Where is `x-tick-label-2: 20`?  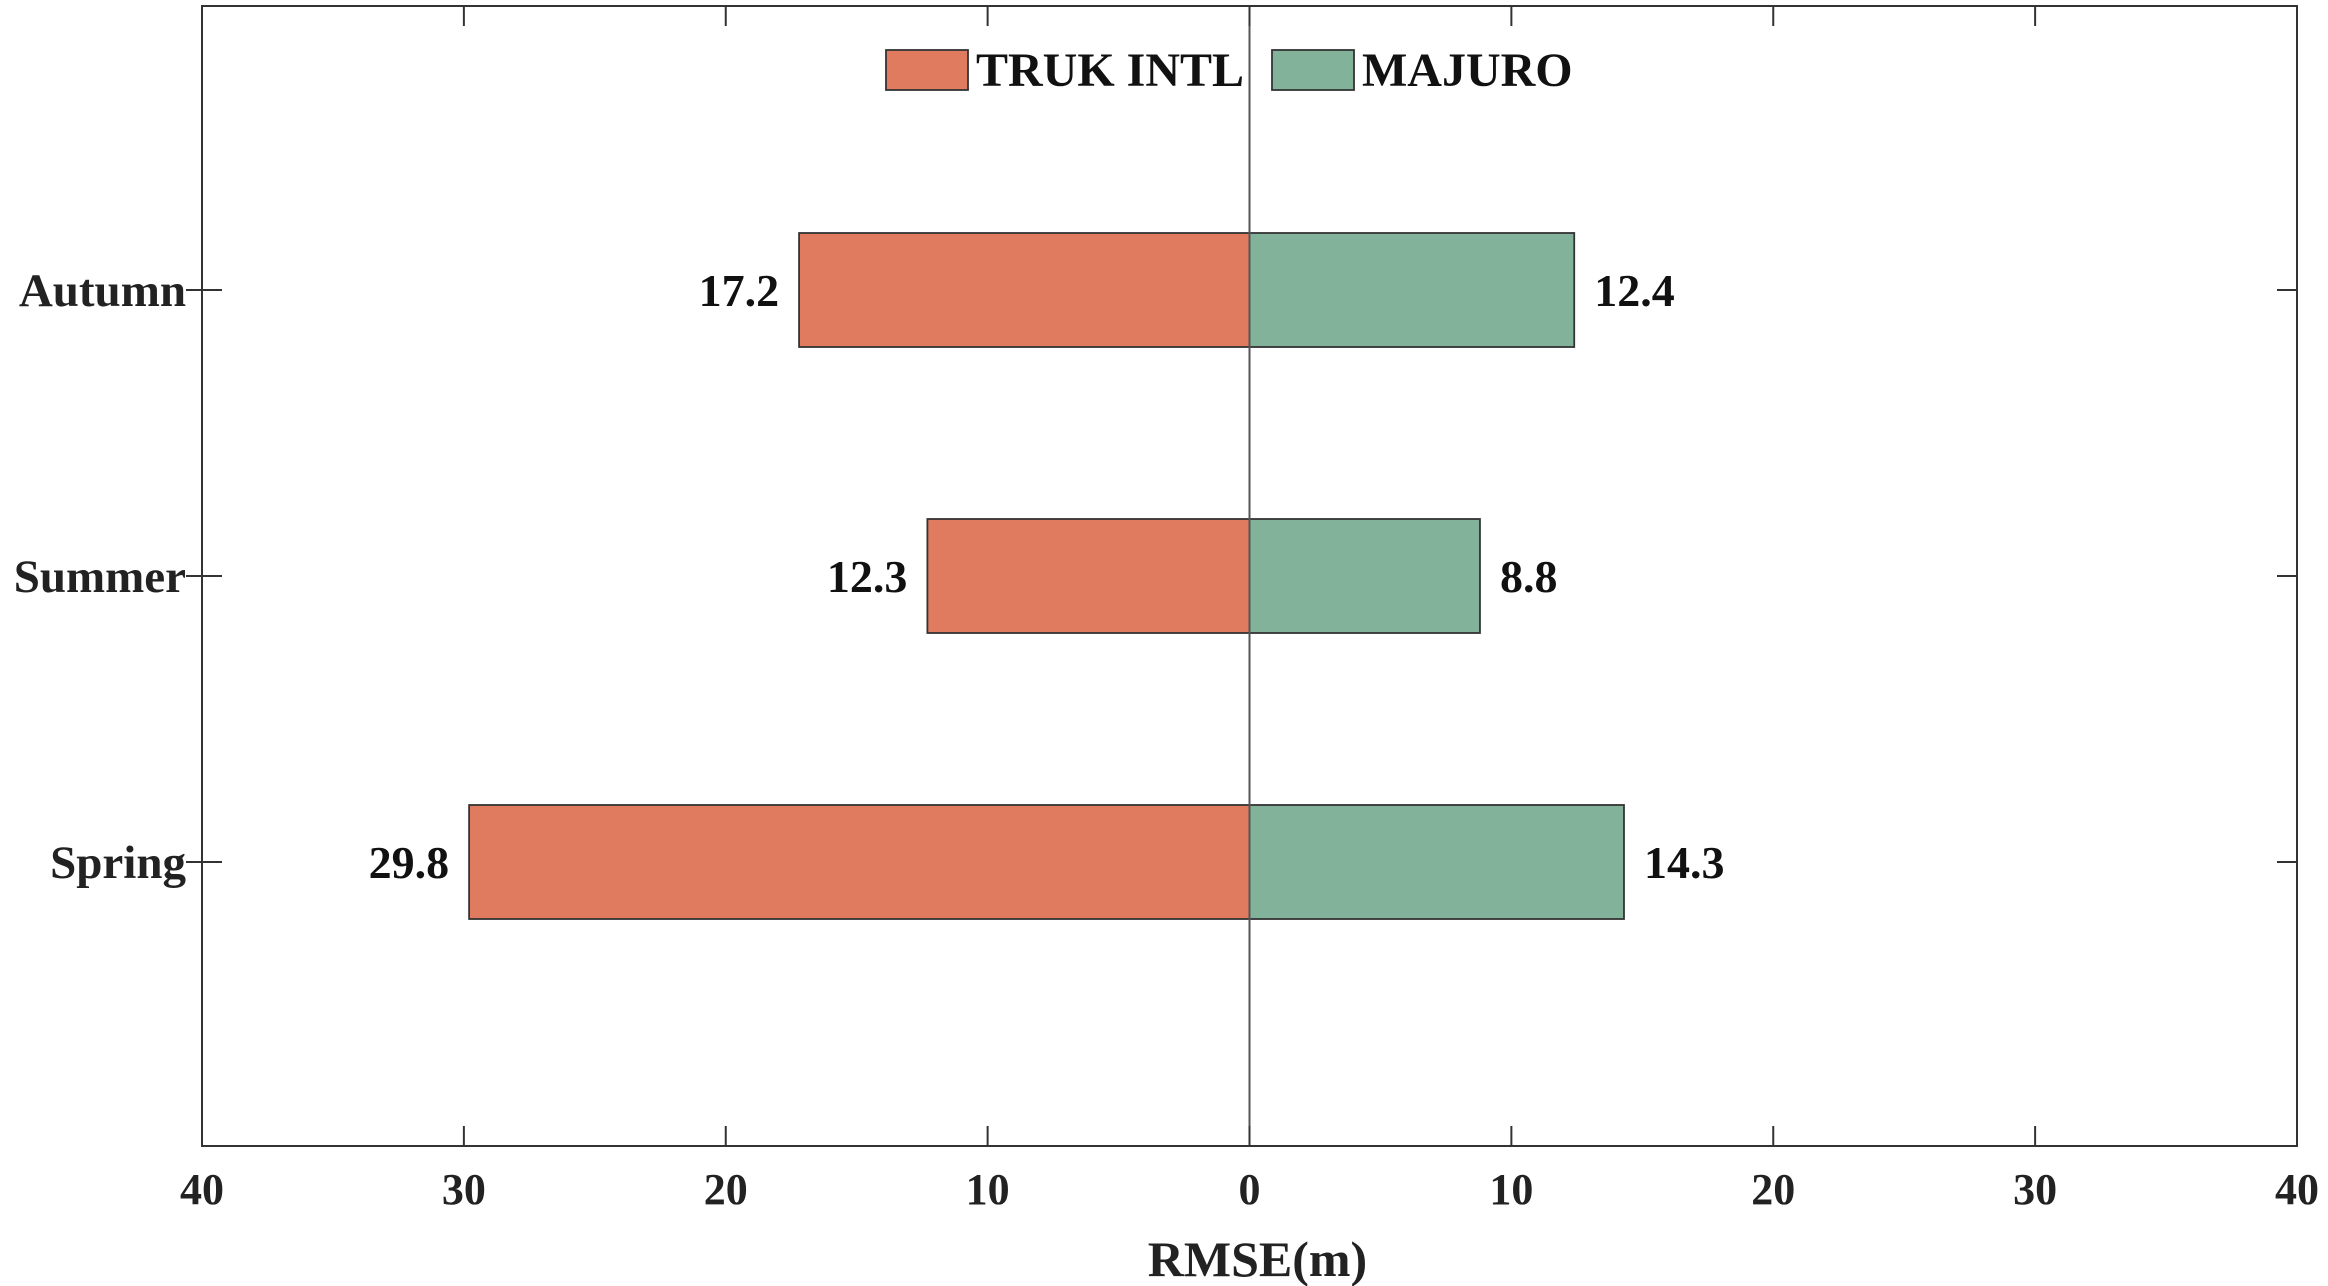
x-tick-label-2: 20 is located at coordinates (726, 1189).